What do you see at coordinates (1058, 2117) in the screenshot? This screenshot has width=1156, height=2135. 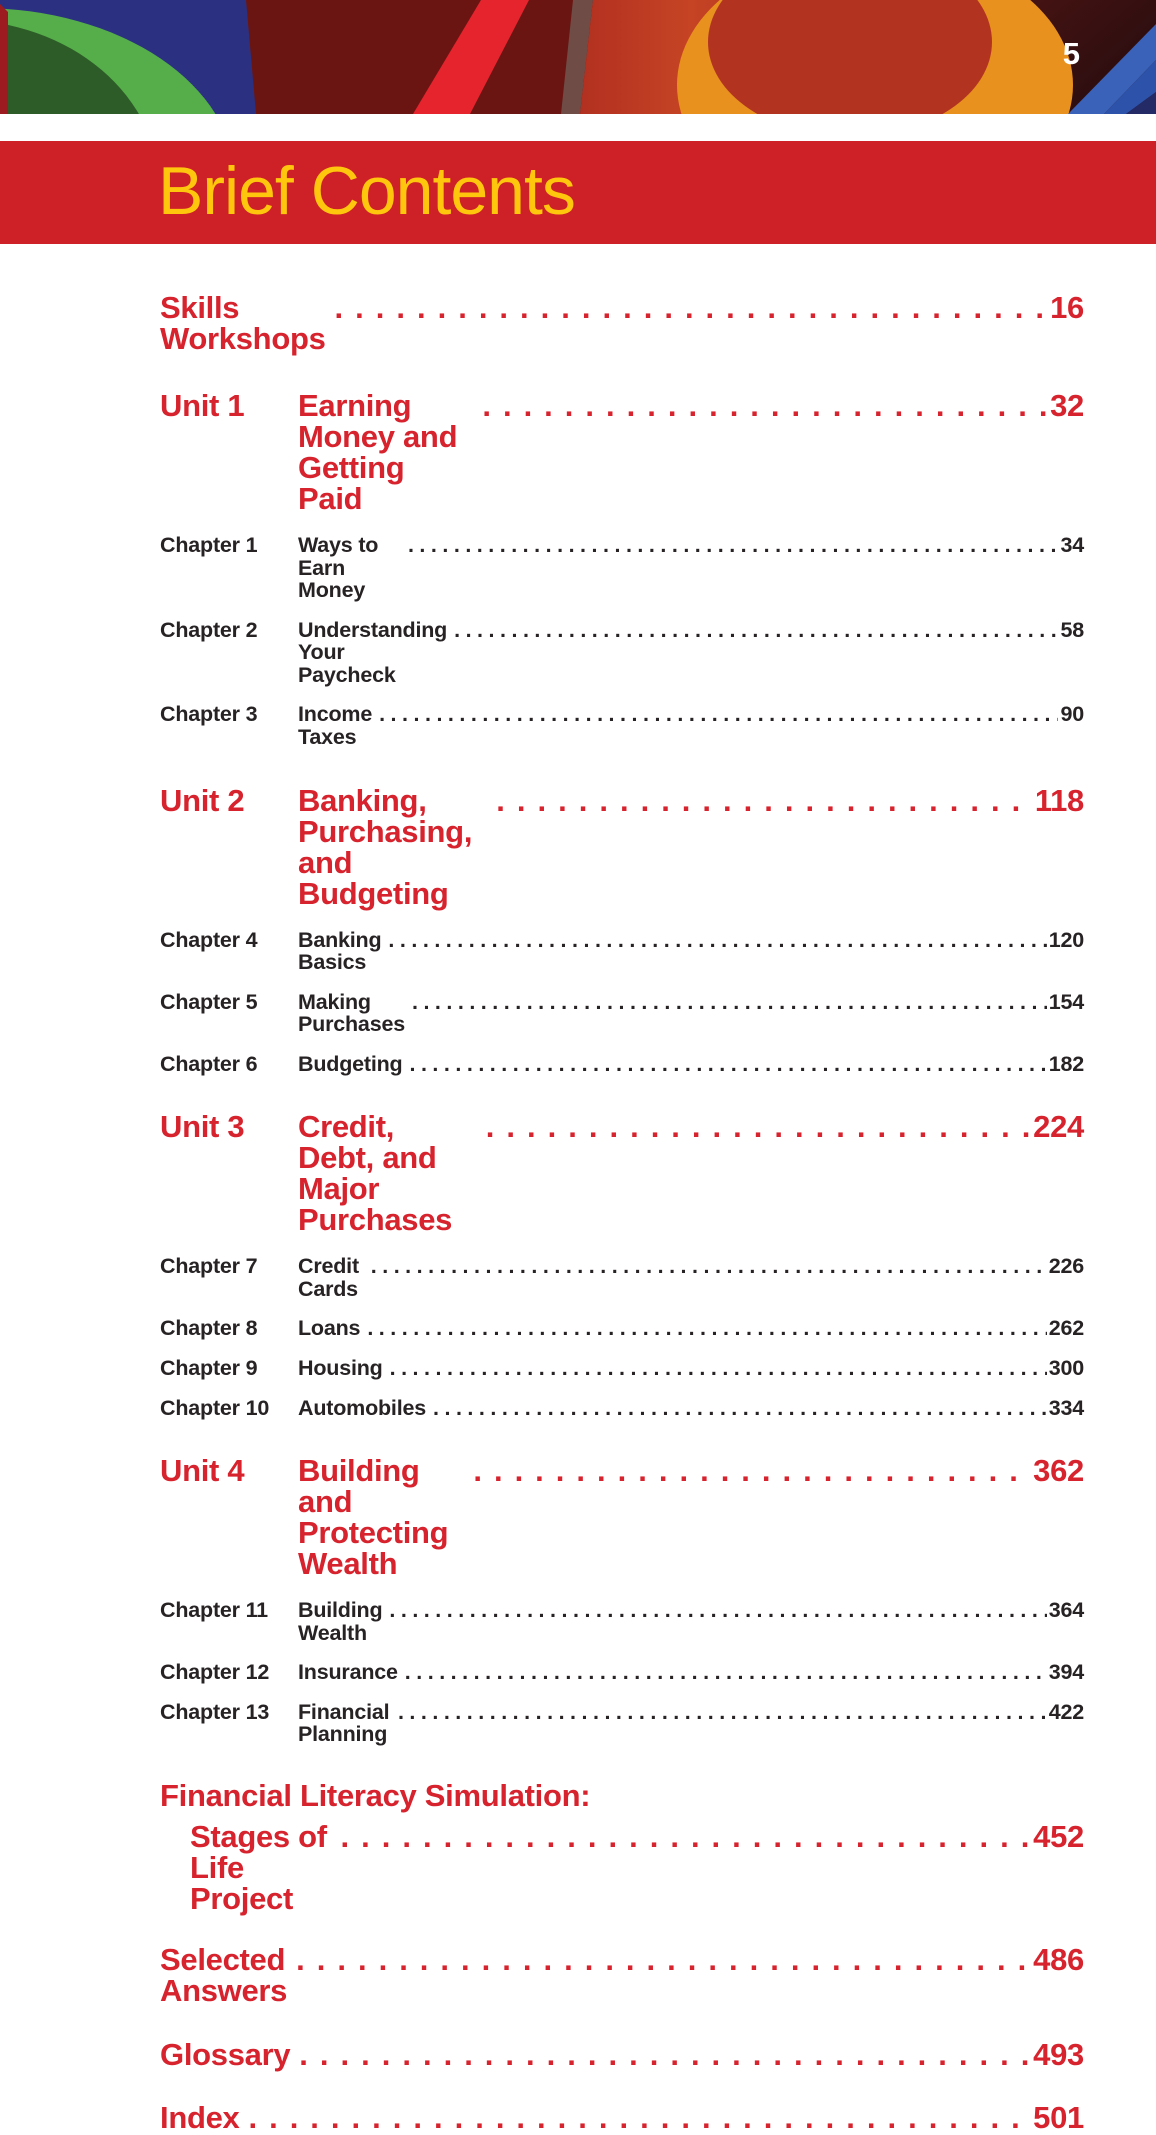 I see `entry-page: 501` at bounding box center [1058, 2117].